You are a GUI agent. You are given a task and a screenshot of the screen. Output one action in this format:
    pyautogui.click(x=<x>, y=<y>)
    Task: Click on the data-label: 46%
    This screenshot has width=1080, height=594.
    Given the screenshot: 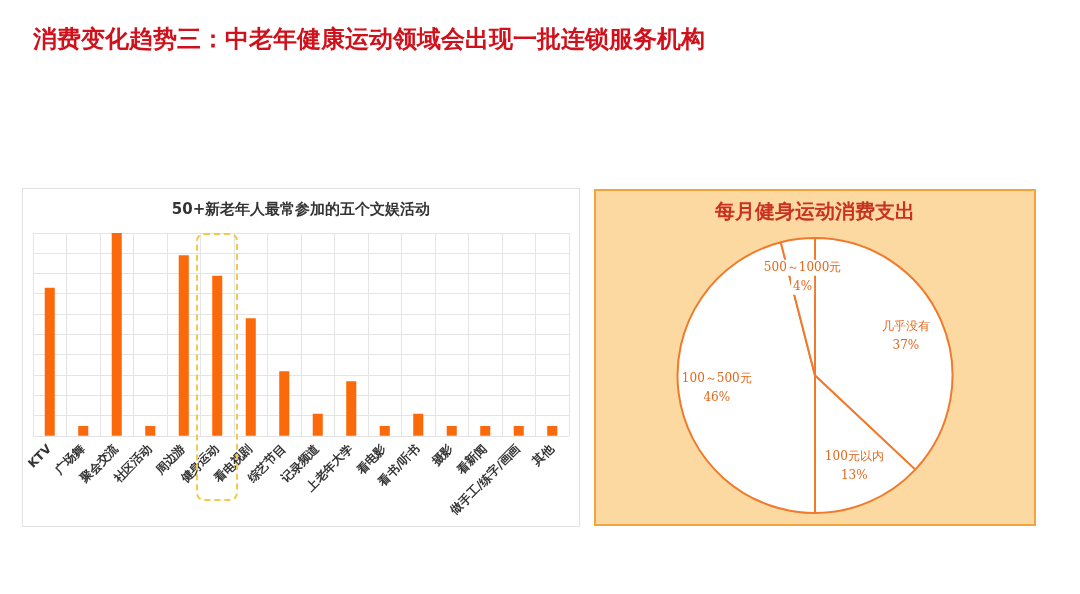 What is the action you would take?
    pyautogui.click(x=717, y=396)
    